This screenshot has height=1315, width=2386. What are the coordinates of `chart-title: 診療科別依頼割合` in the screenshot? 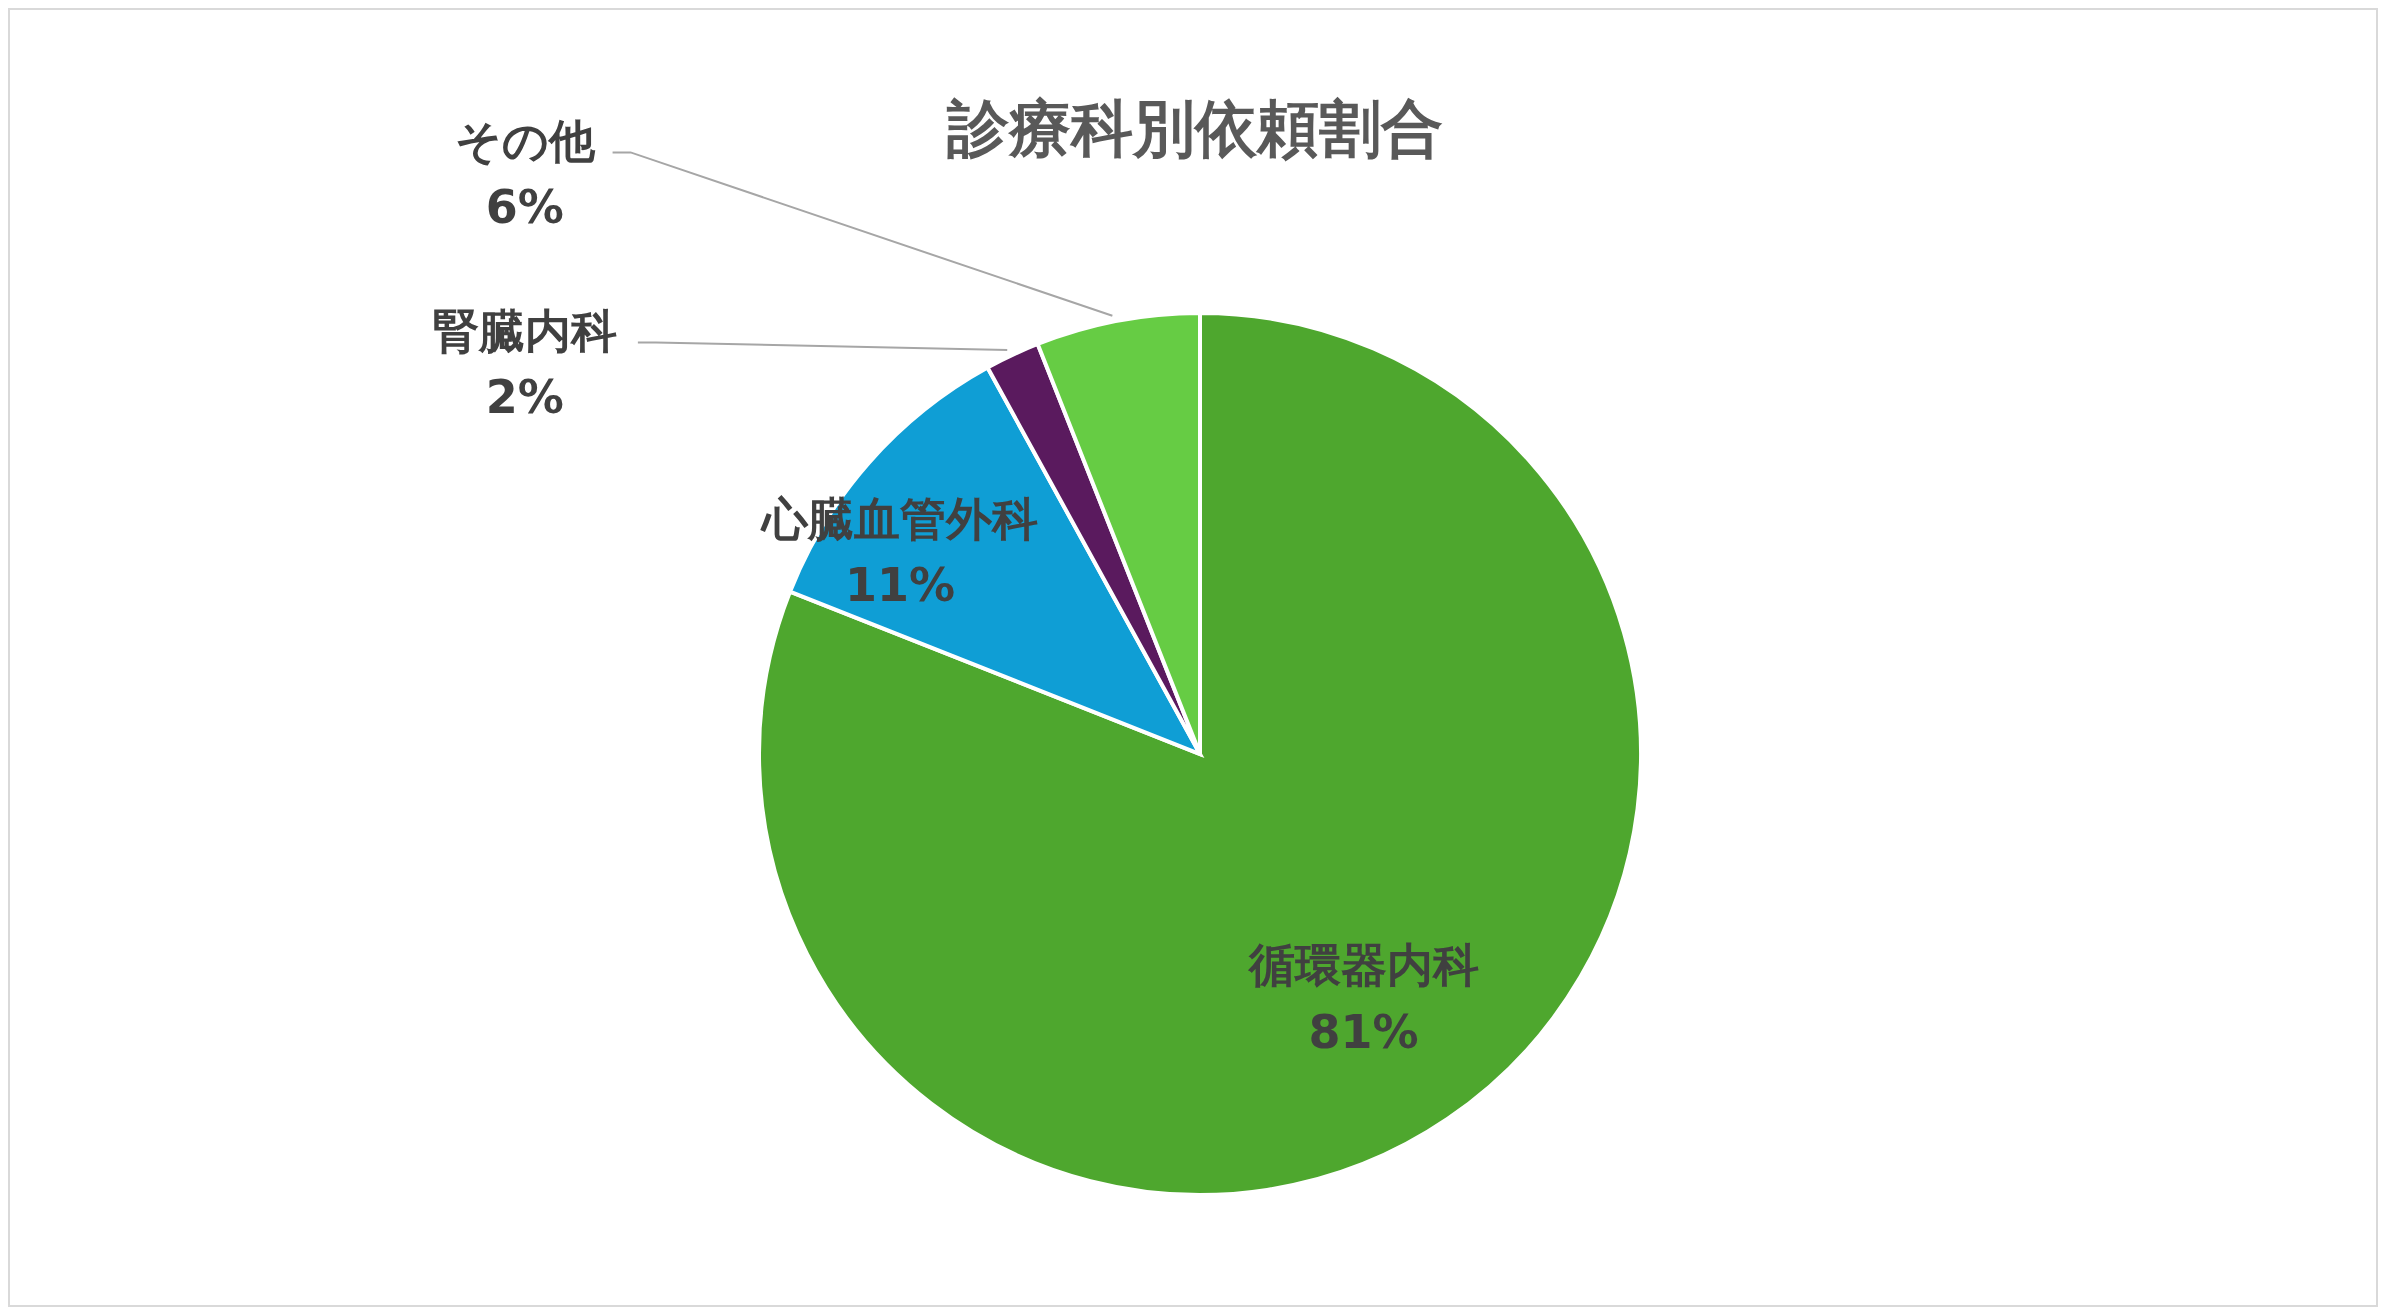 It's located at (1194, 128).